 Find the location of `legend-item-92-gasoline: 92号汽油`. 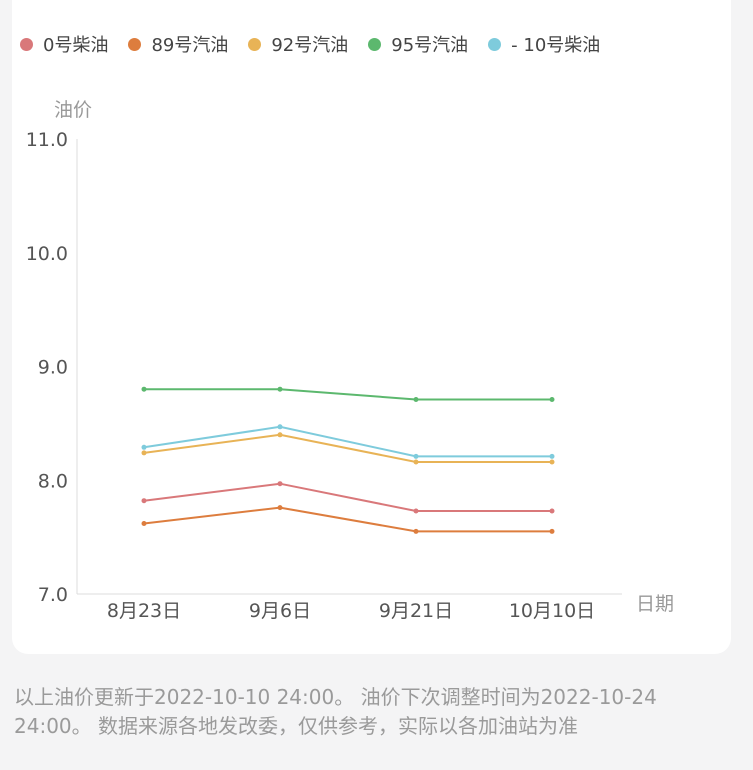

legend-item-92-gasoline: 92号汽油 is located at coordinates (298, 44).